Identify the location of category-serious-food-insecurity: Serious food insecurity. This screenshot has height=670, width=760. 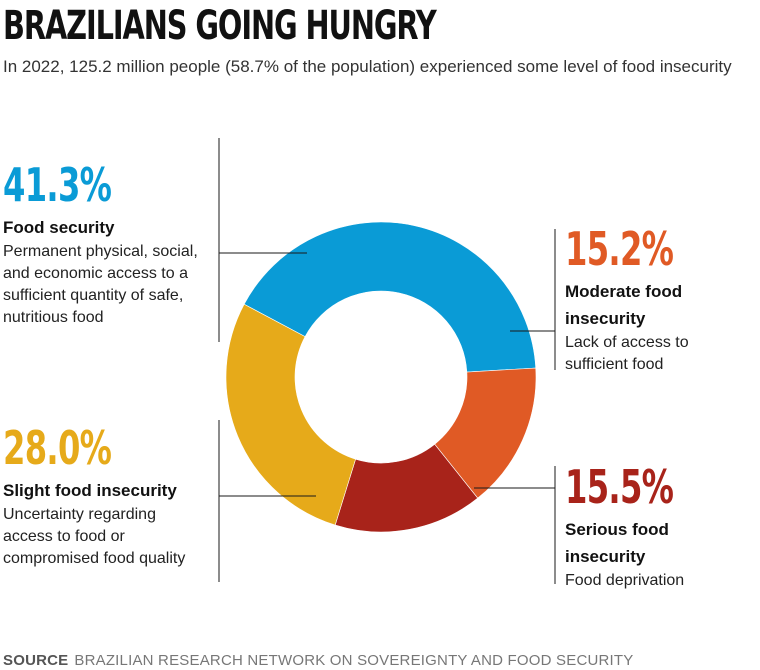
(617, 543).